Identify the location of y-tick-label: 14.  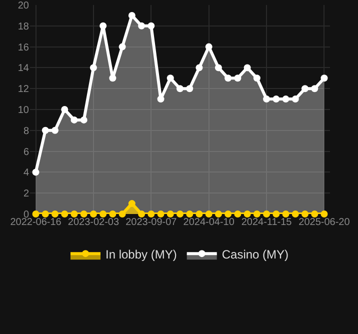
(24, 68).